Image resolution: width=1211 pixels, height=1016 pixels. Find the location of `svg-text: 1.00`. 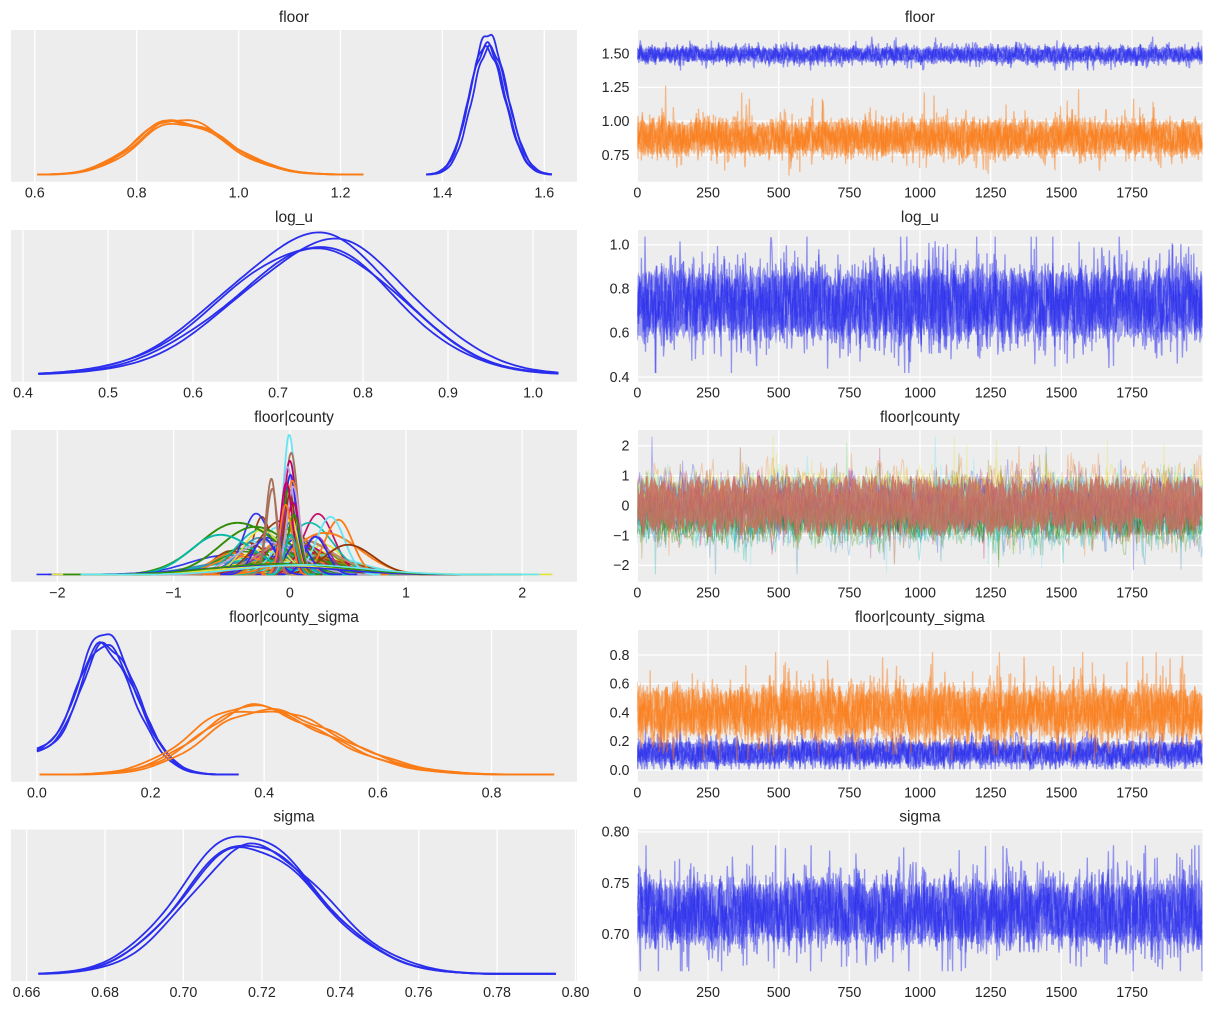

svg-text: 1.00 is located at coordinates (616, 122).